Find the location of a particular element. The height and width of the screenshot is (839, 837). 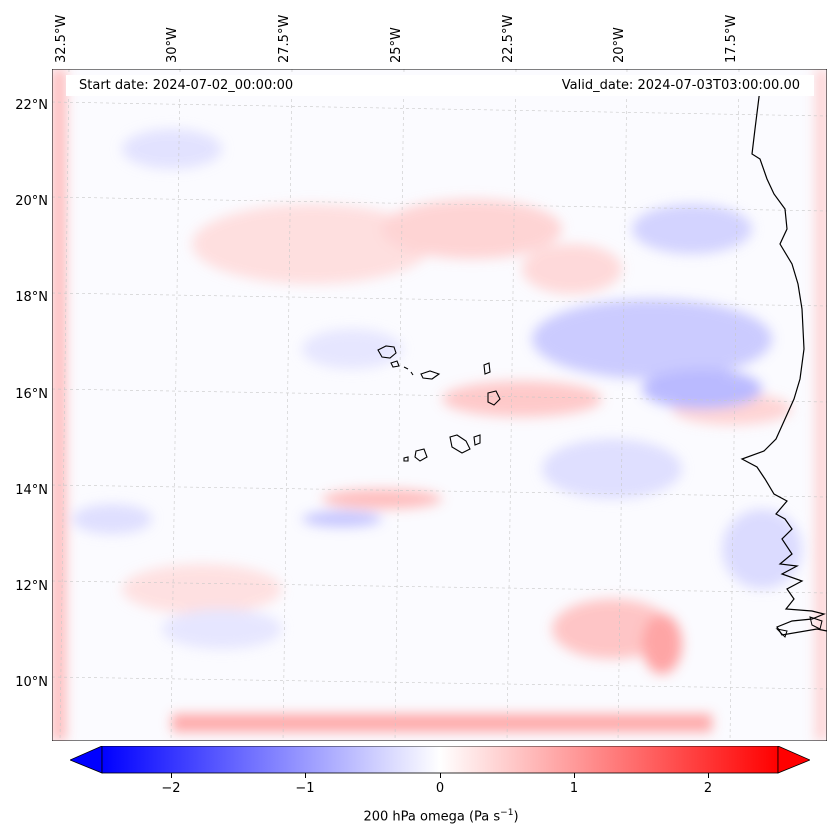

lon-label-25w: 25°W is located at coordinates (396, 45).